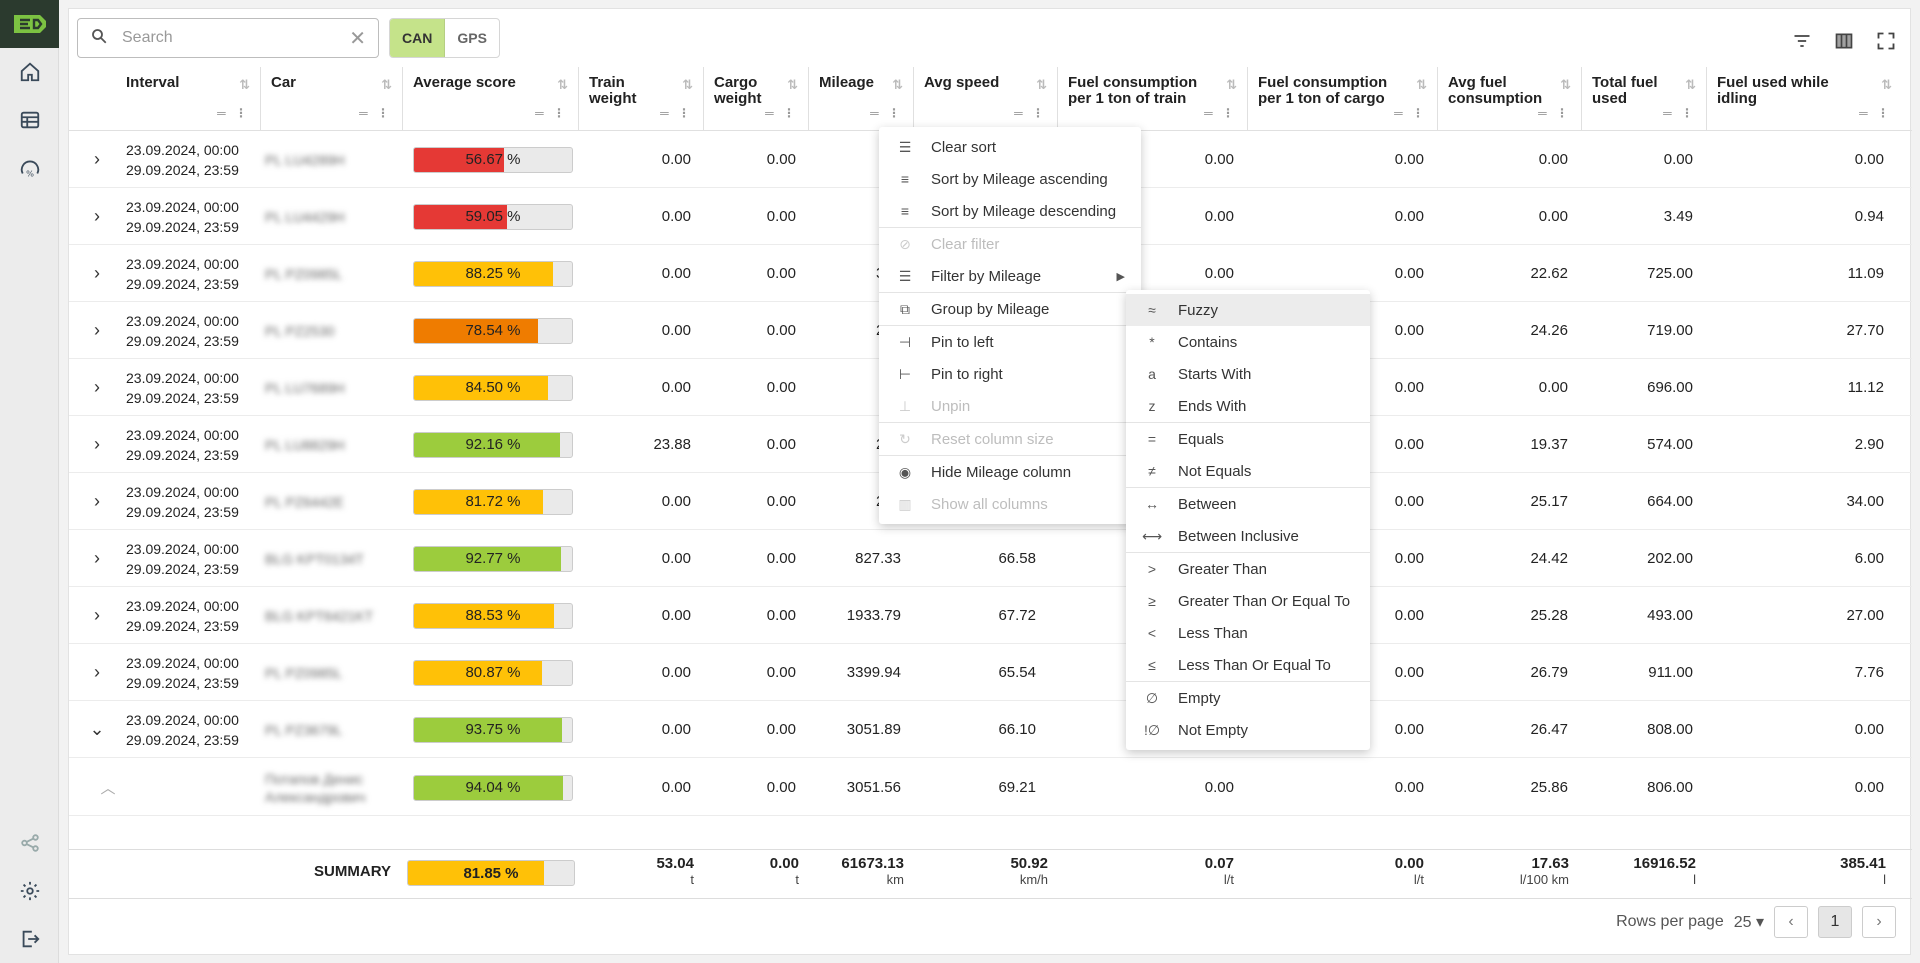 The height and width of the screenshot is (963, 1920). I want to click on filter-option-between-inclusive: ⟷ Between Inclusive, so click(1248, 536).